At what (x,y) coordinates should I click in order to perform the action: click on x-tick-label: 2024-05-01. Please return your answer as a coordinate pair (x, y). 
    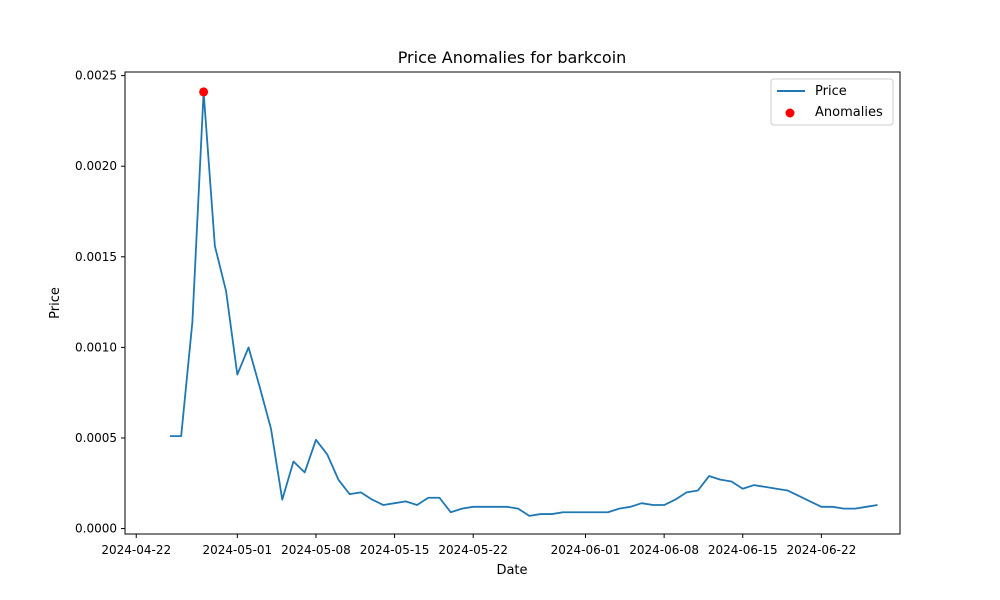
    Looking at the image, I should click on (237, 550).